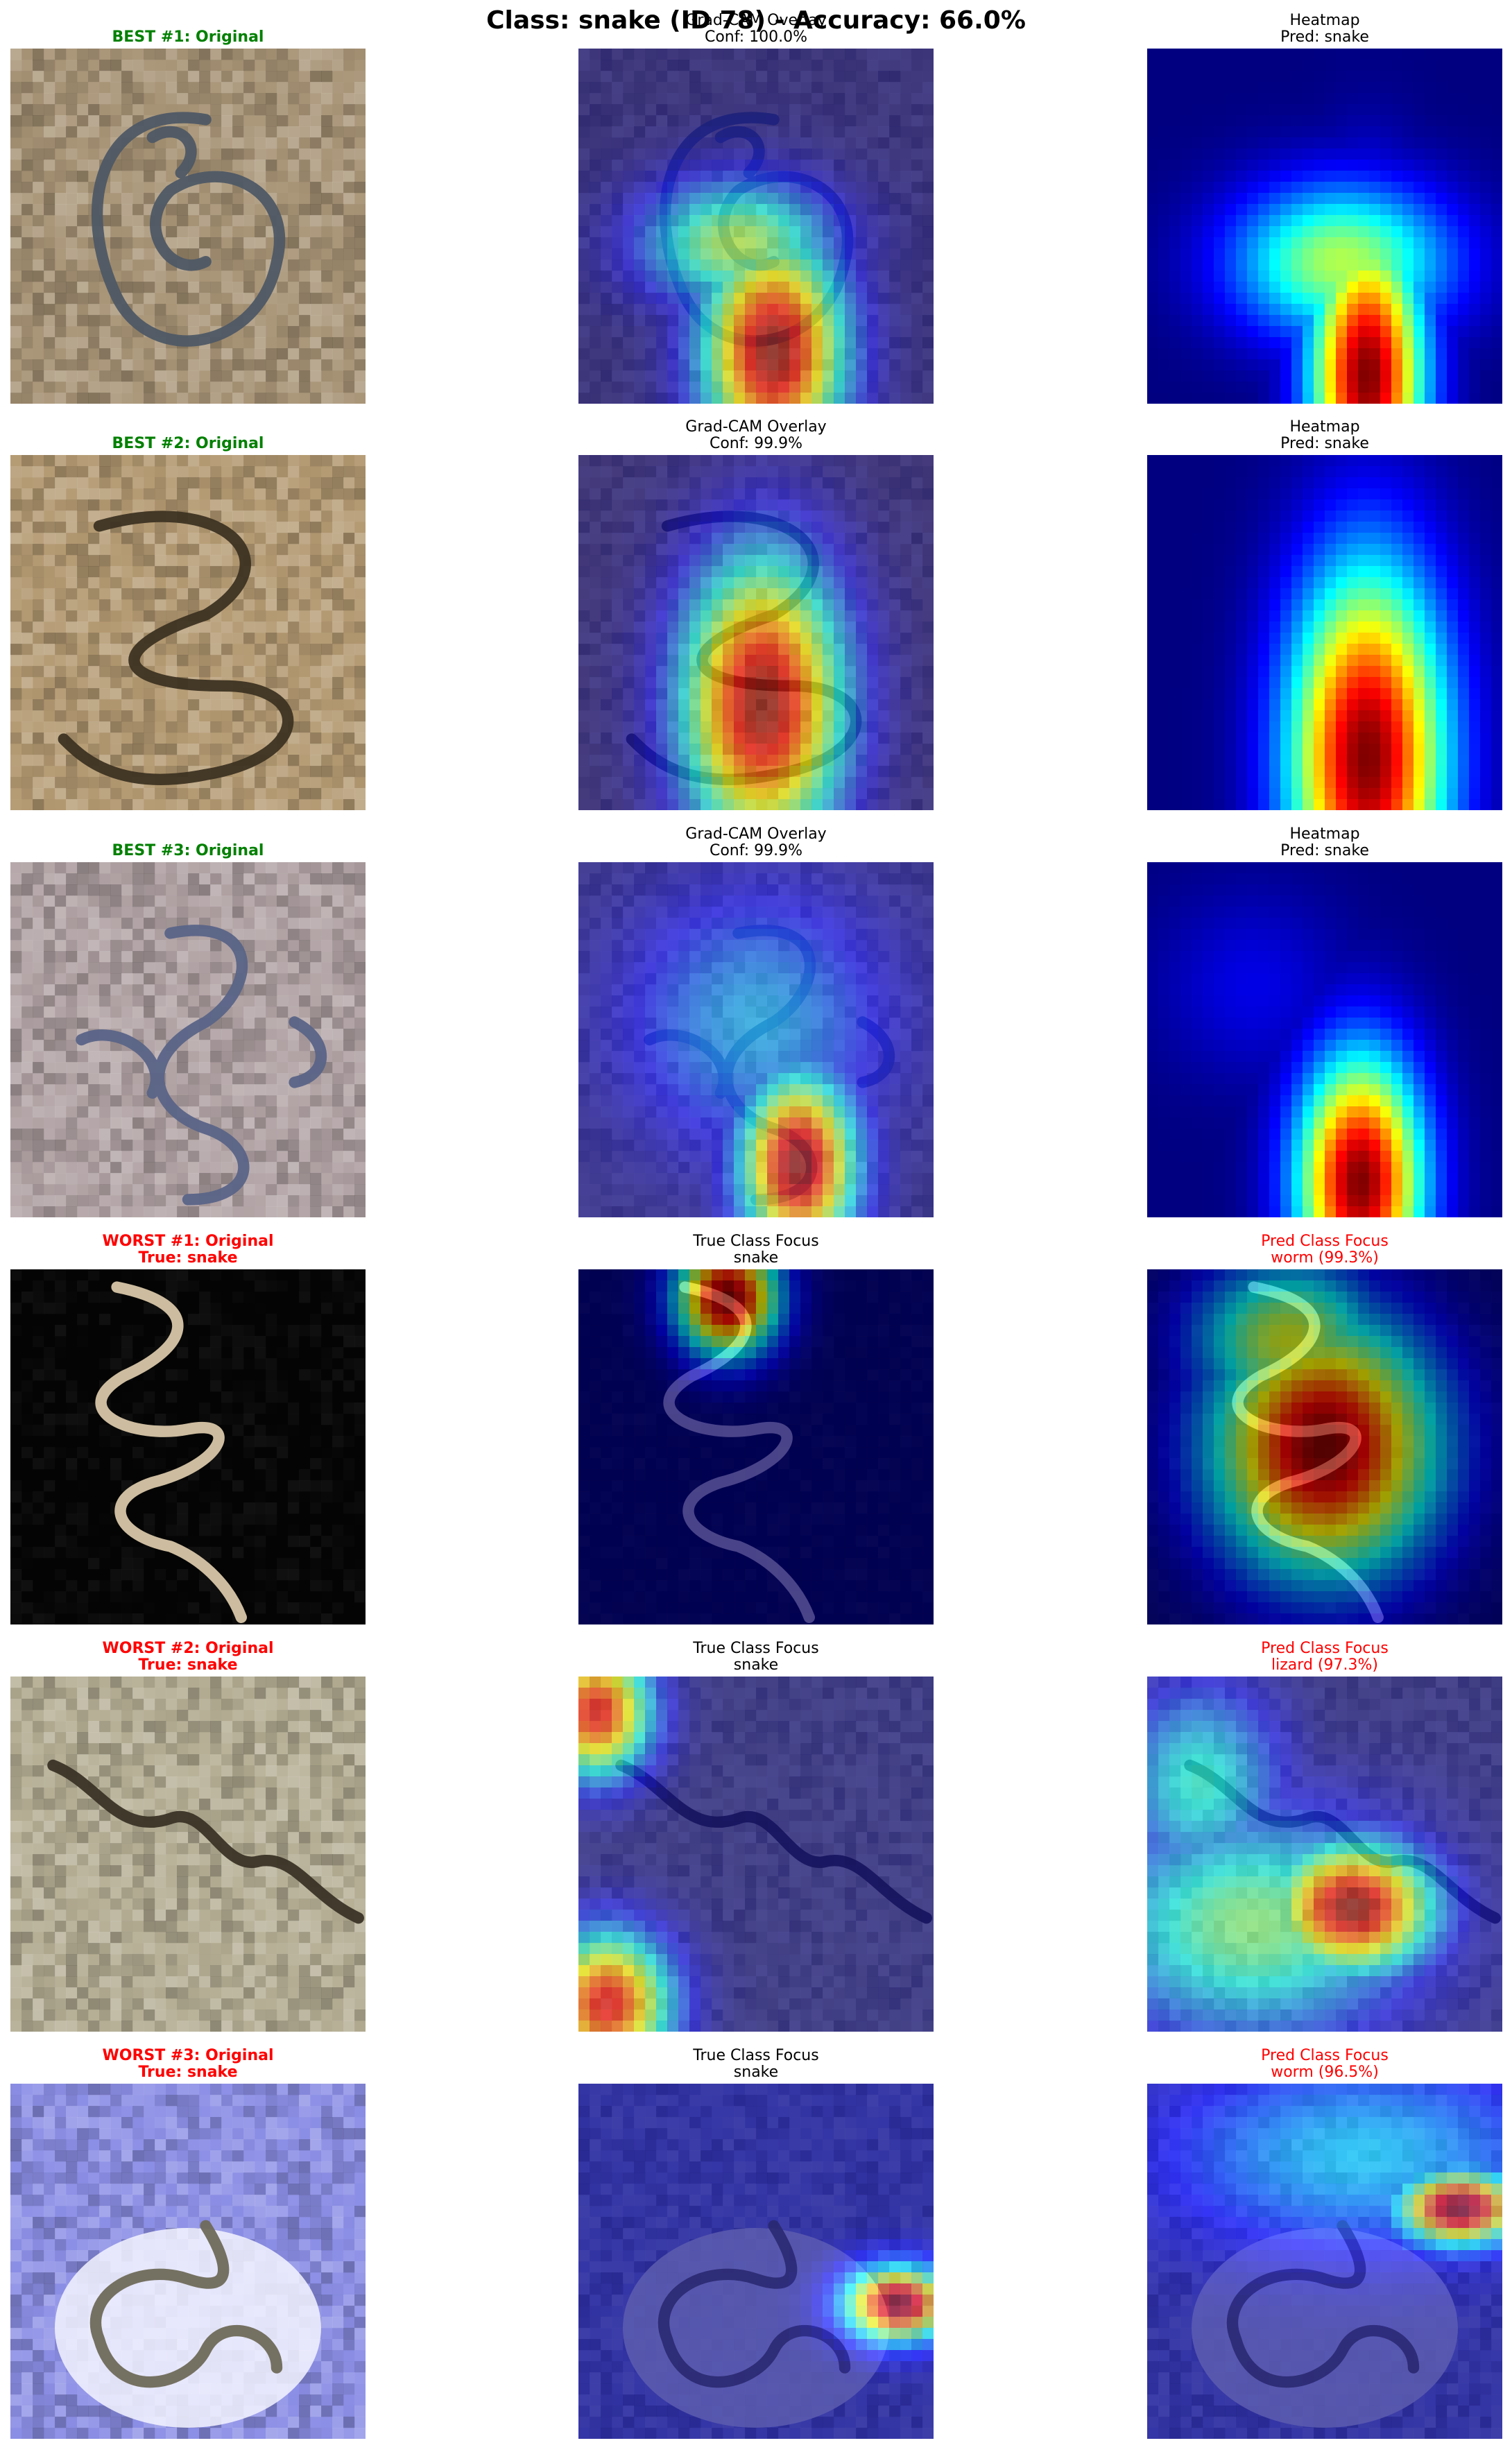 The image size is (1512, 2452). I want to click on panel-title: WORST #1: Original True: snake, so click(188, 1250).